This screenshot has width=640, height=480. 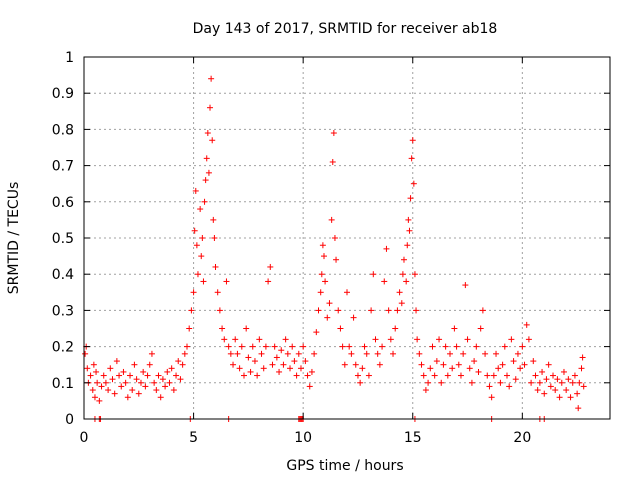 I want to click on y-axis-label: SRMTID / TECUs, so click(x=14, y=238).